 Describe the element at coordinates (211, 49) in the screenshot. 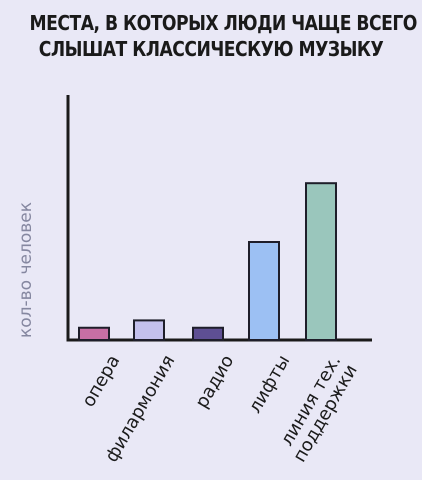

I see `chart-title-line-2: СЛЫШАТ КЛАССИЧЕСКУЮ МУЗЫКУ` at that location.